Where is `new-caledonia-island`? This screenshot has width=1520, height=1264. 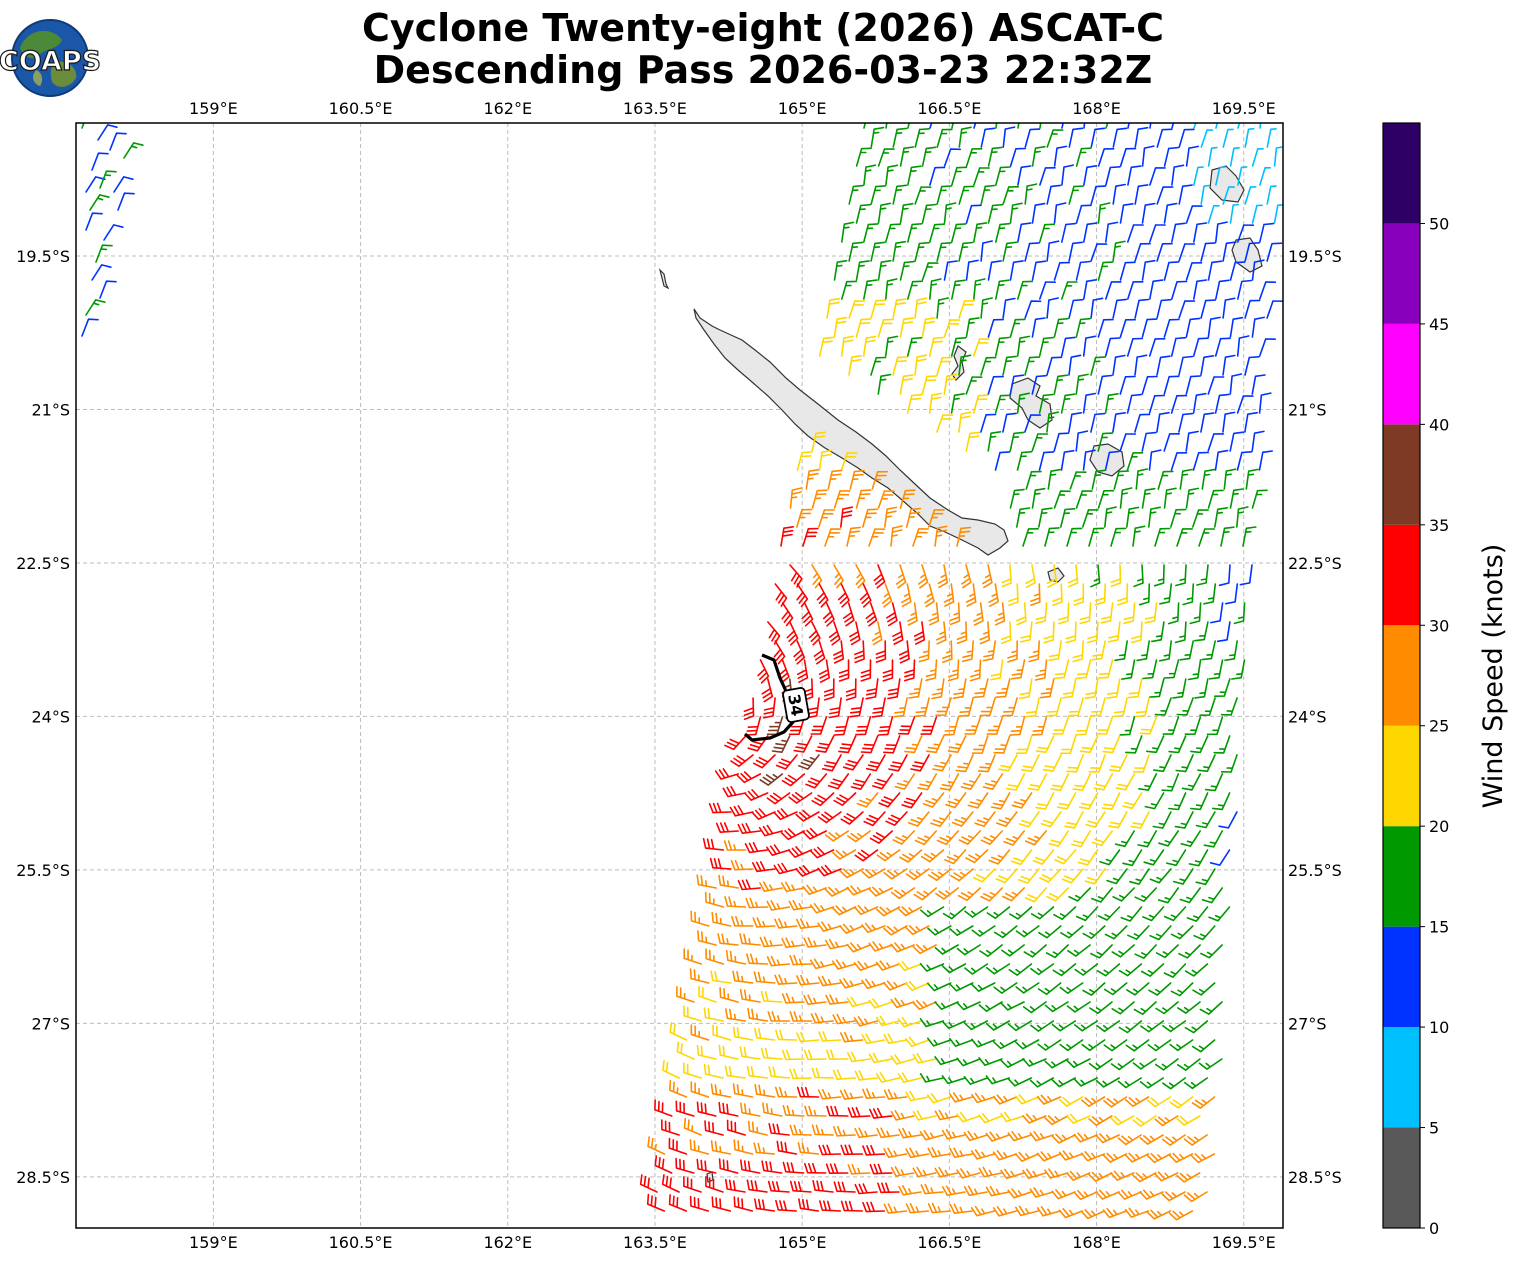
new-caledonia-island is located at coordinates (851, 432).